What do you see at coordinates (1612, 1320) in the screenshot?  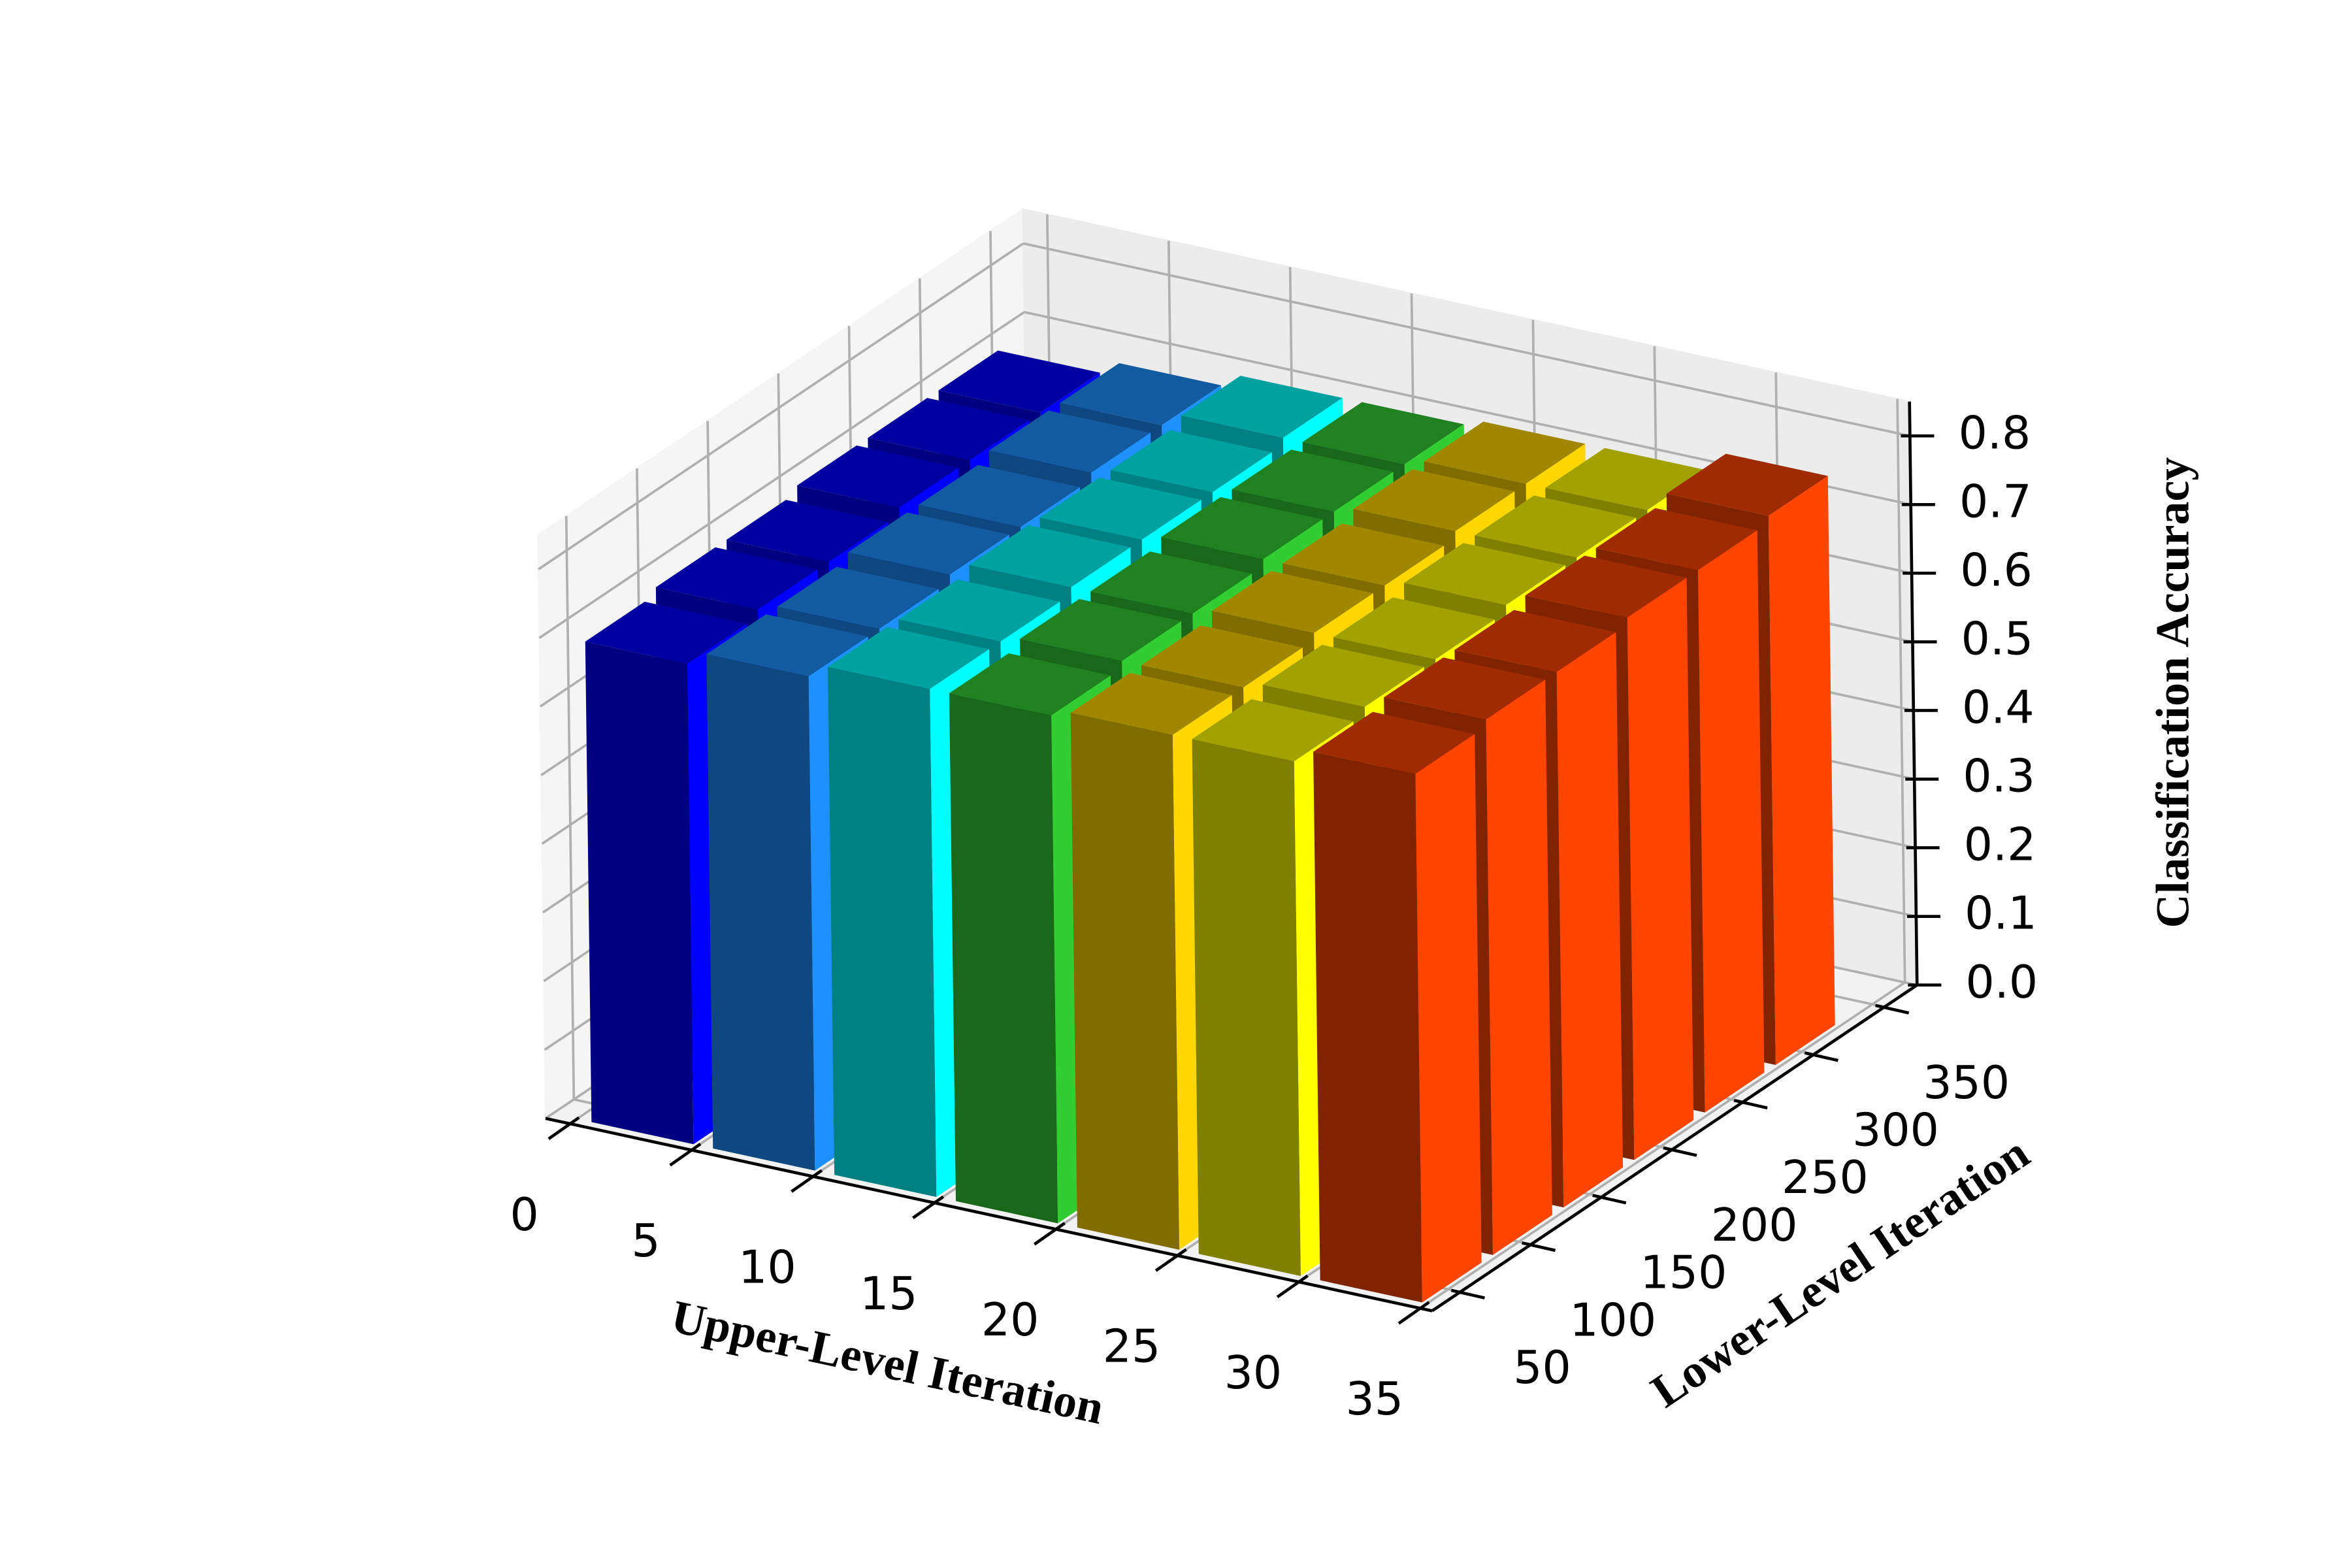 I see `y-tick-label: 100` at bounding box center [1612, 1320].